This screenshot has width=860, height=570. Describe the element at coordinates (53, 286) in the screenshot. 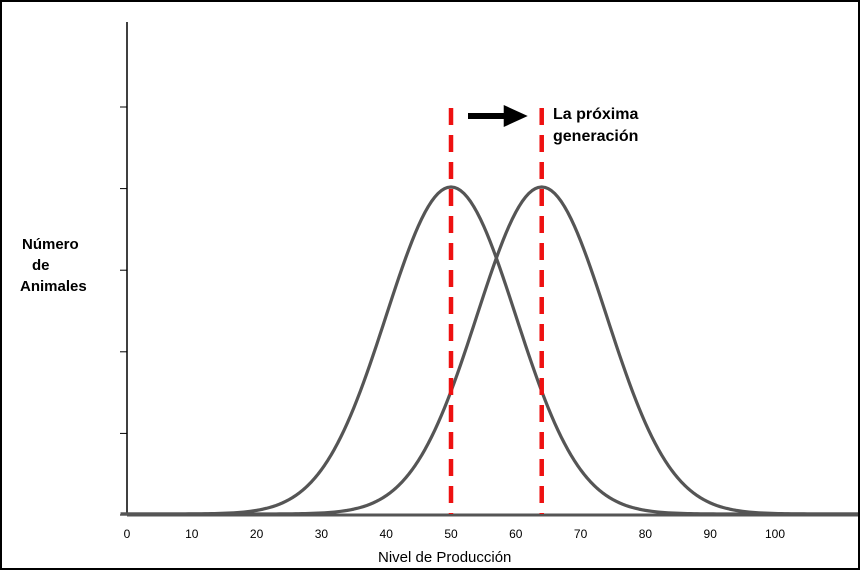

I see `y-axis-label-line-3: Animales` at that location.